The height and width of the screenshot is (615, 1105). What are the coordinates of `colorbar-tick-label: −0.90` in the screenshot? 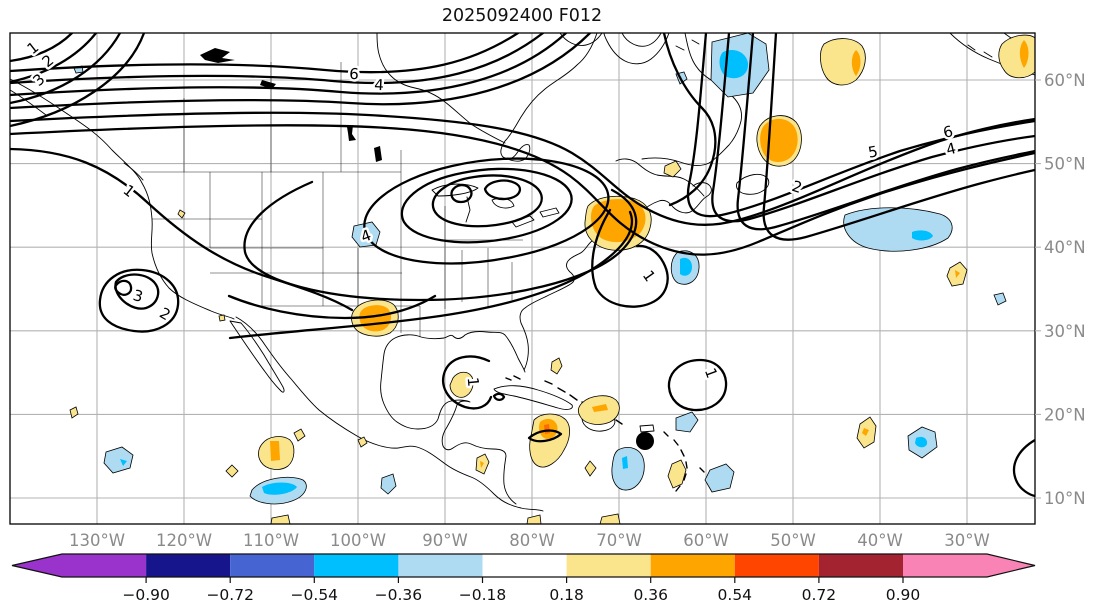 It's located at (146, 595).